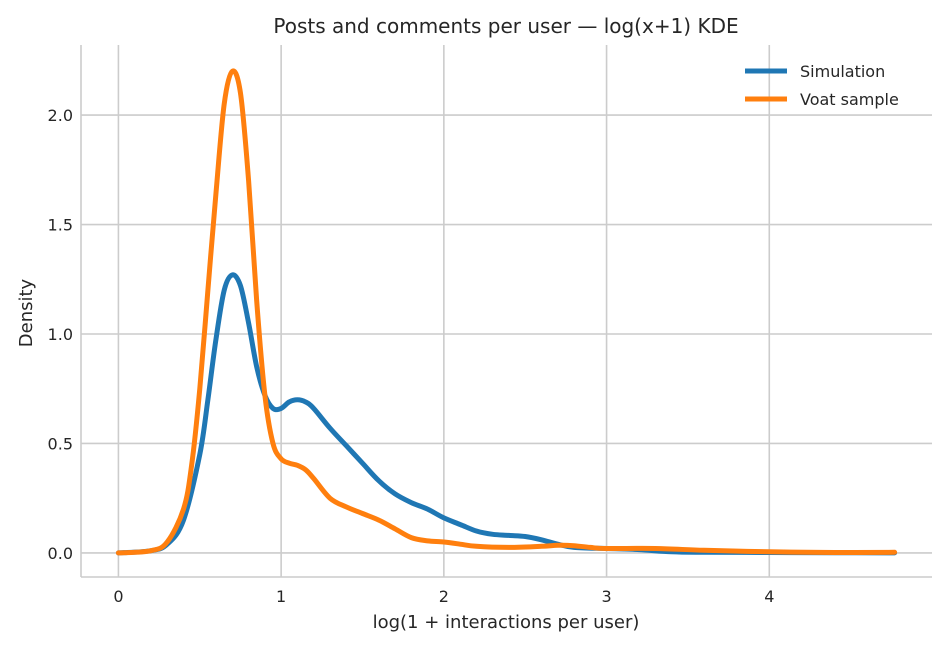 This screenshot has width=947, height=647. Describe the element at coordinates (769, 596) in the screenshot. I see `x-tick-label: 4` at that location.